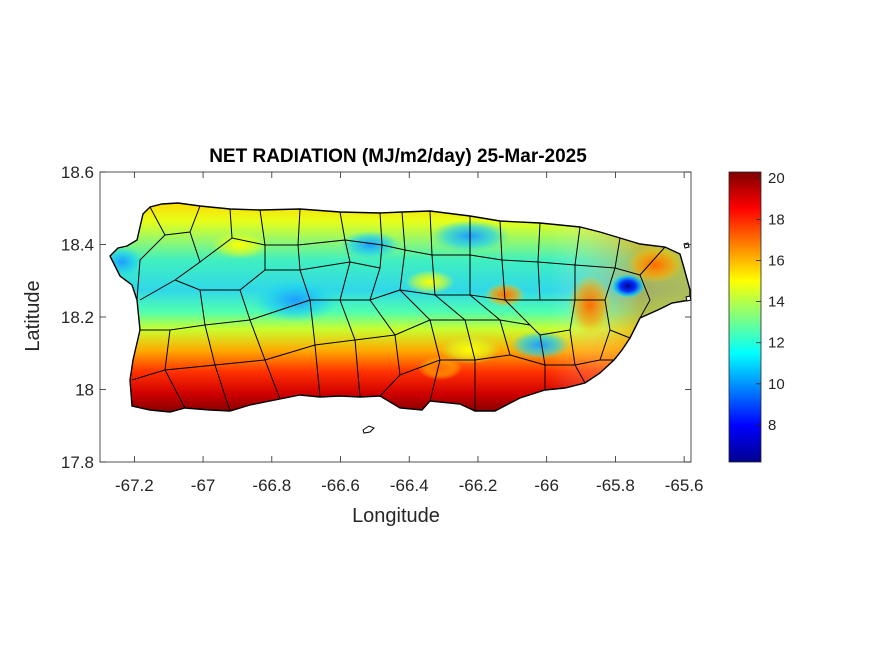  Describe the element at coordinates (203, 485) in the screenshot. I see `x-tick-label: -67` at that location.